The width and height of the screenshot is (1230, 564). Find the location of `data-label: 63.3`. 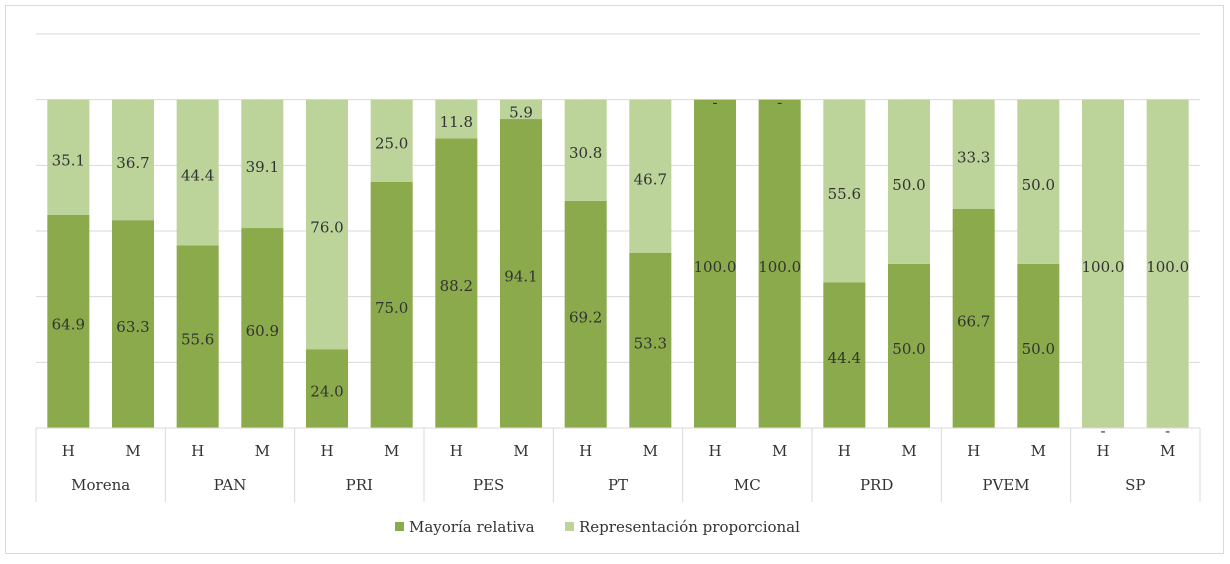

data-label: 63.3 is located at coordinates (132, 327).